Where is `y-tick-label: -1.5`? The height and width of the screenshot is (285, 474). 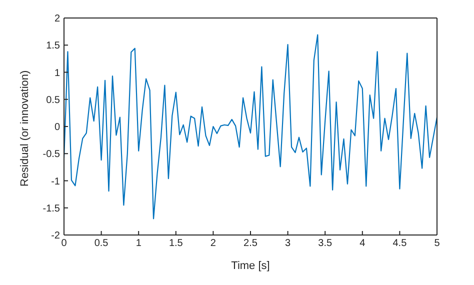 y-tick-label: -1.5 is located at coordinates (51, 208).